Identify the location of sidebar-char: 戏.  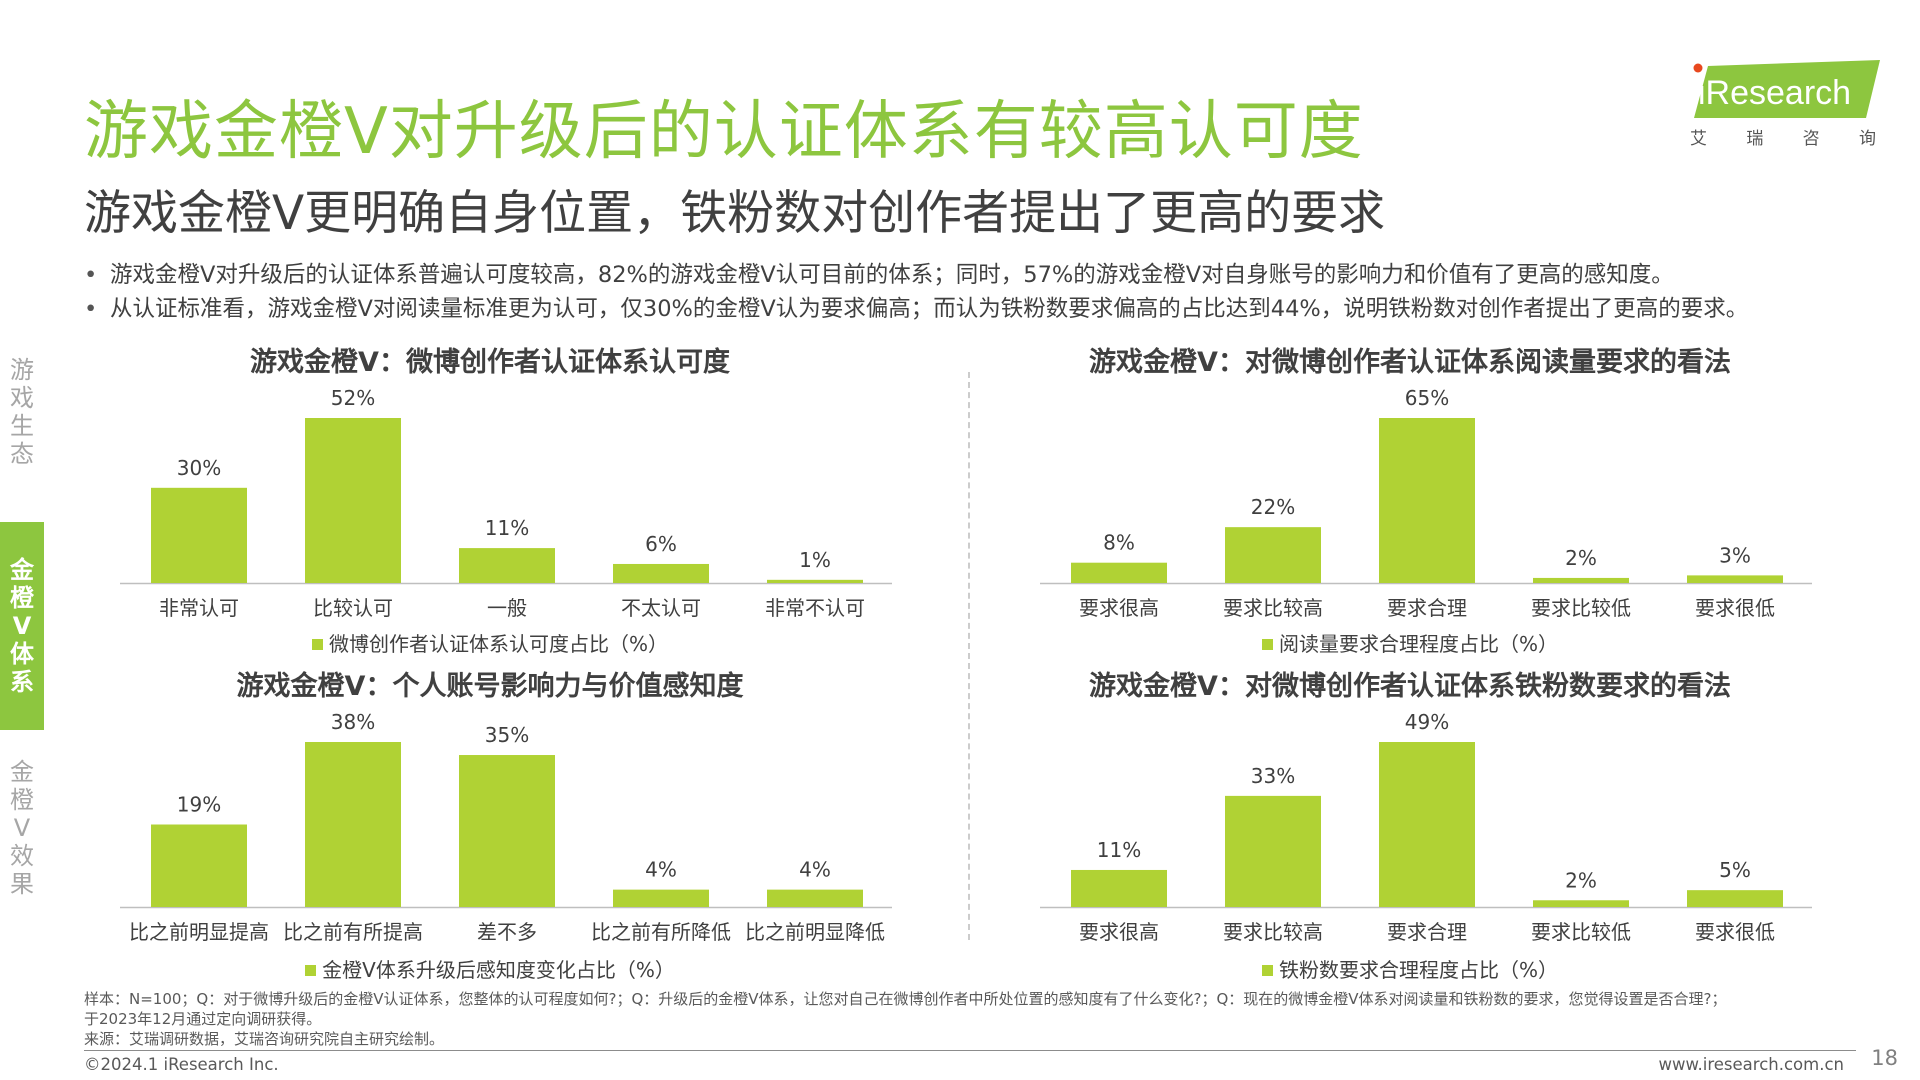
(22, 398).